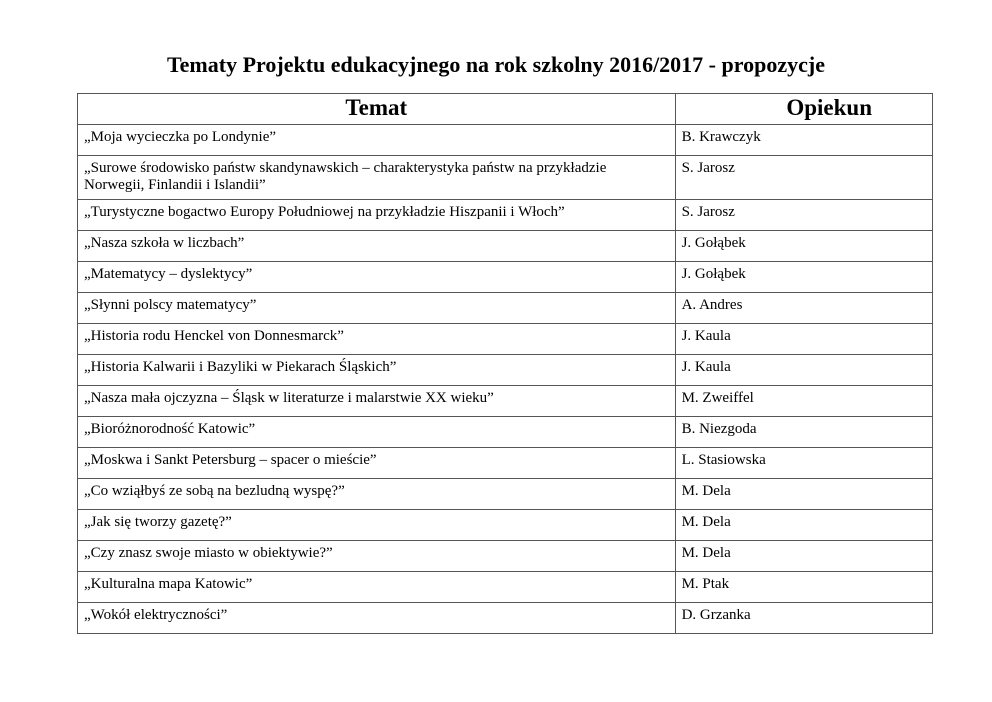 The image size is (992, 702). Describe the element at coordinates (376, 308) in the screenshot. I see `topic-cell: „Słynni polscy matematycy”` at that location.